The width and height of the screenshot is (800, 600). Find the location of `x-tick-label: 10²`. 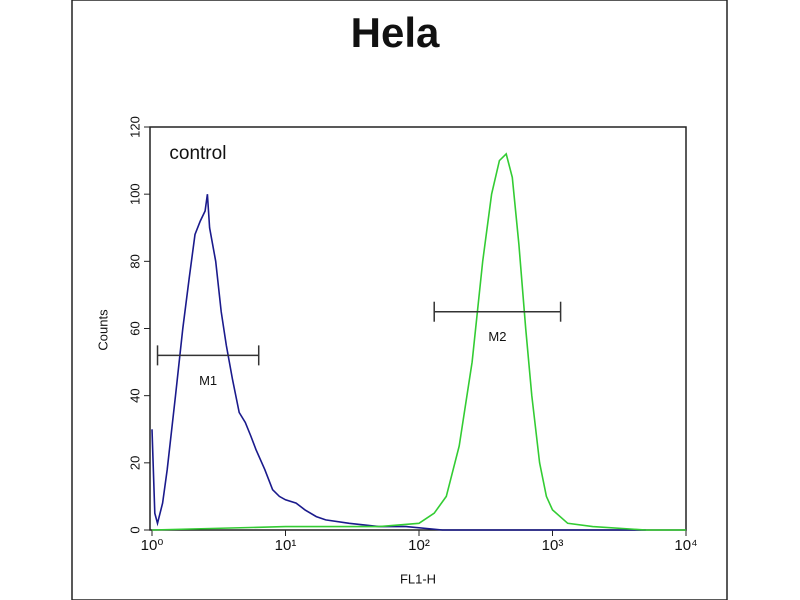

x-tick-label: 10² is located at coordinates (419, 545).